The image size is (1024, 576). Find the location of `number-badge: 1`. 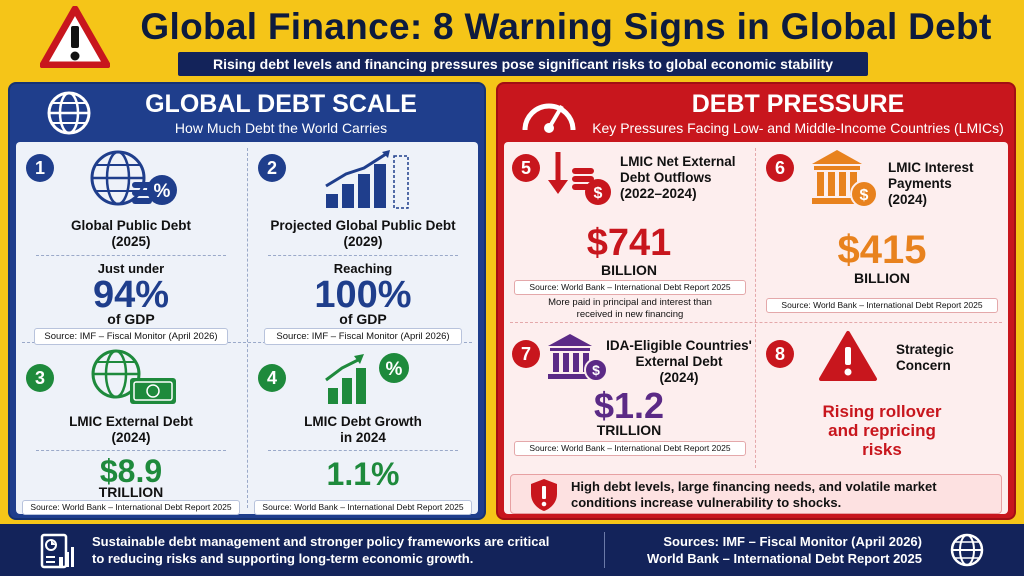

number-badge: 1 is located at coordinates (40, 168).